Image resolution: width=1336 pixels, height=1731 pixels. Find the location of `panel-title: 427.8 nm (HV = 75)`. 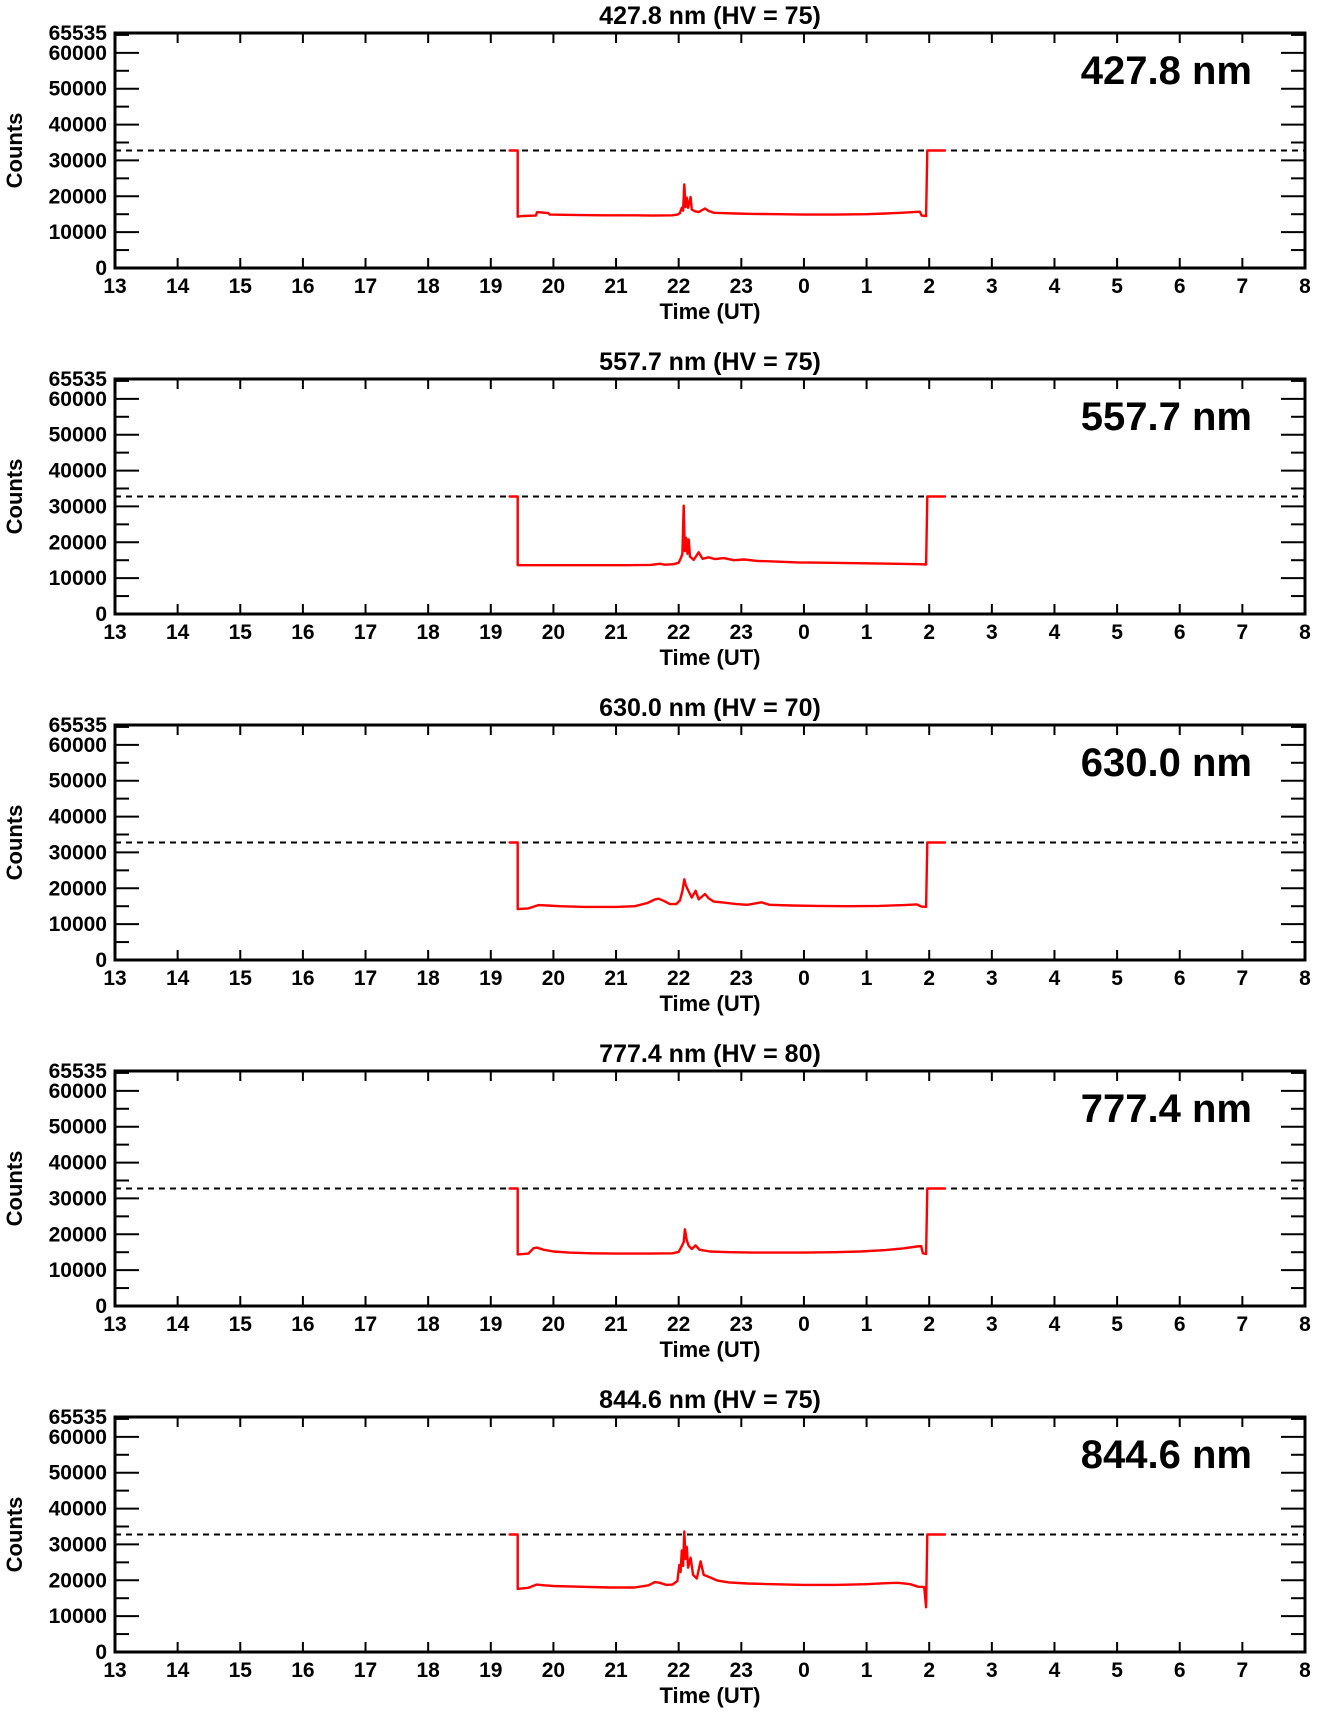

panel-title: 427.8 nm (HV = 75) is located at coordinates (710, 16).